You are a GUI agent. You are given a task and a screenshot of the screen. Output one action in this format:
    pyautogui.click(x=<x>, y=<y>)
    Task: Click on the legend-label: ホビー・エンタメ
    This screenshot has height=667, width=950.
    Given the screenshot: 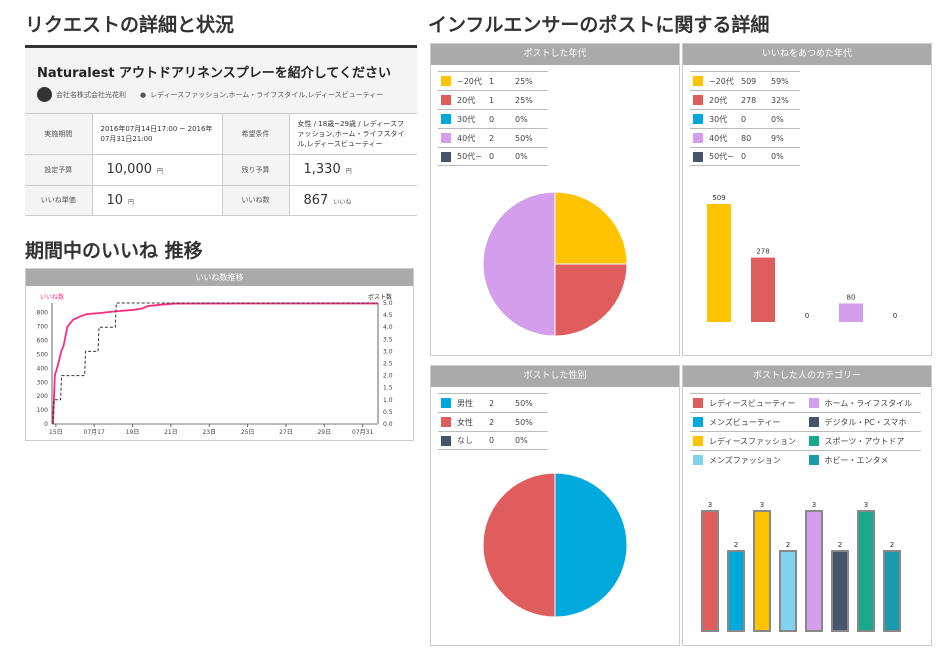 What is the action you would take?
    pyautogui.click(x=856, y=460)
    